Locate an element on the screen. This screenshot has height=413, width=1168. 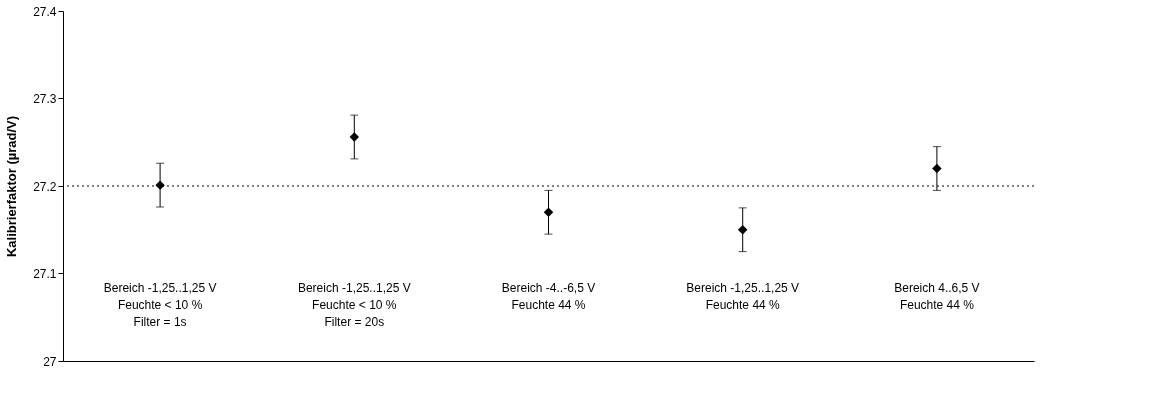
x-tick-label: Bereich -4..-6,5 V Feuchte 44 % is located at coordinates (548, 296).